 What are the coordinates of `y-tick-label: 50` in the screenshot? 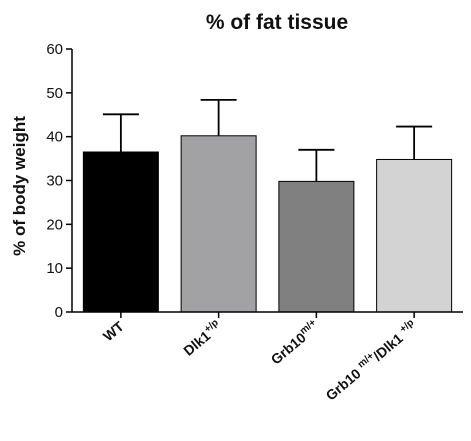 It's located at (54, 93).